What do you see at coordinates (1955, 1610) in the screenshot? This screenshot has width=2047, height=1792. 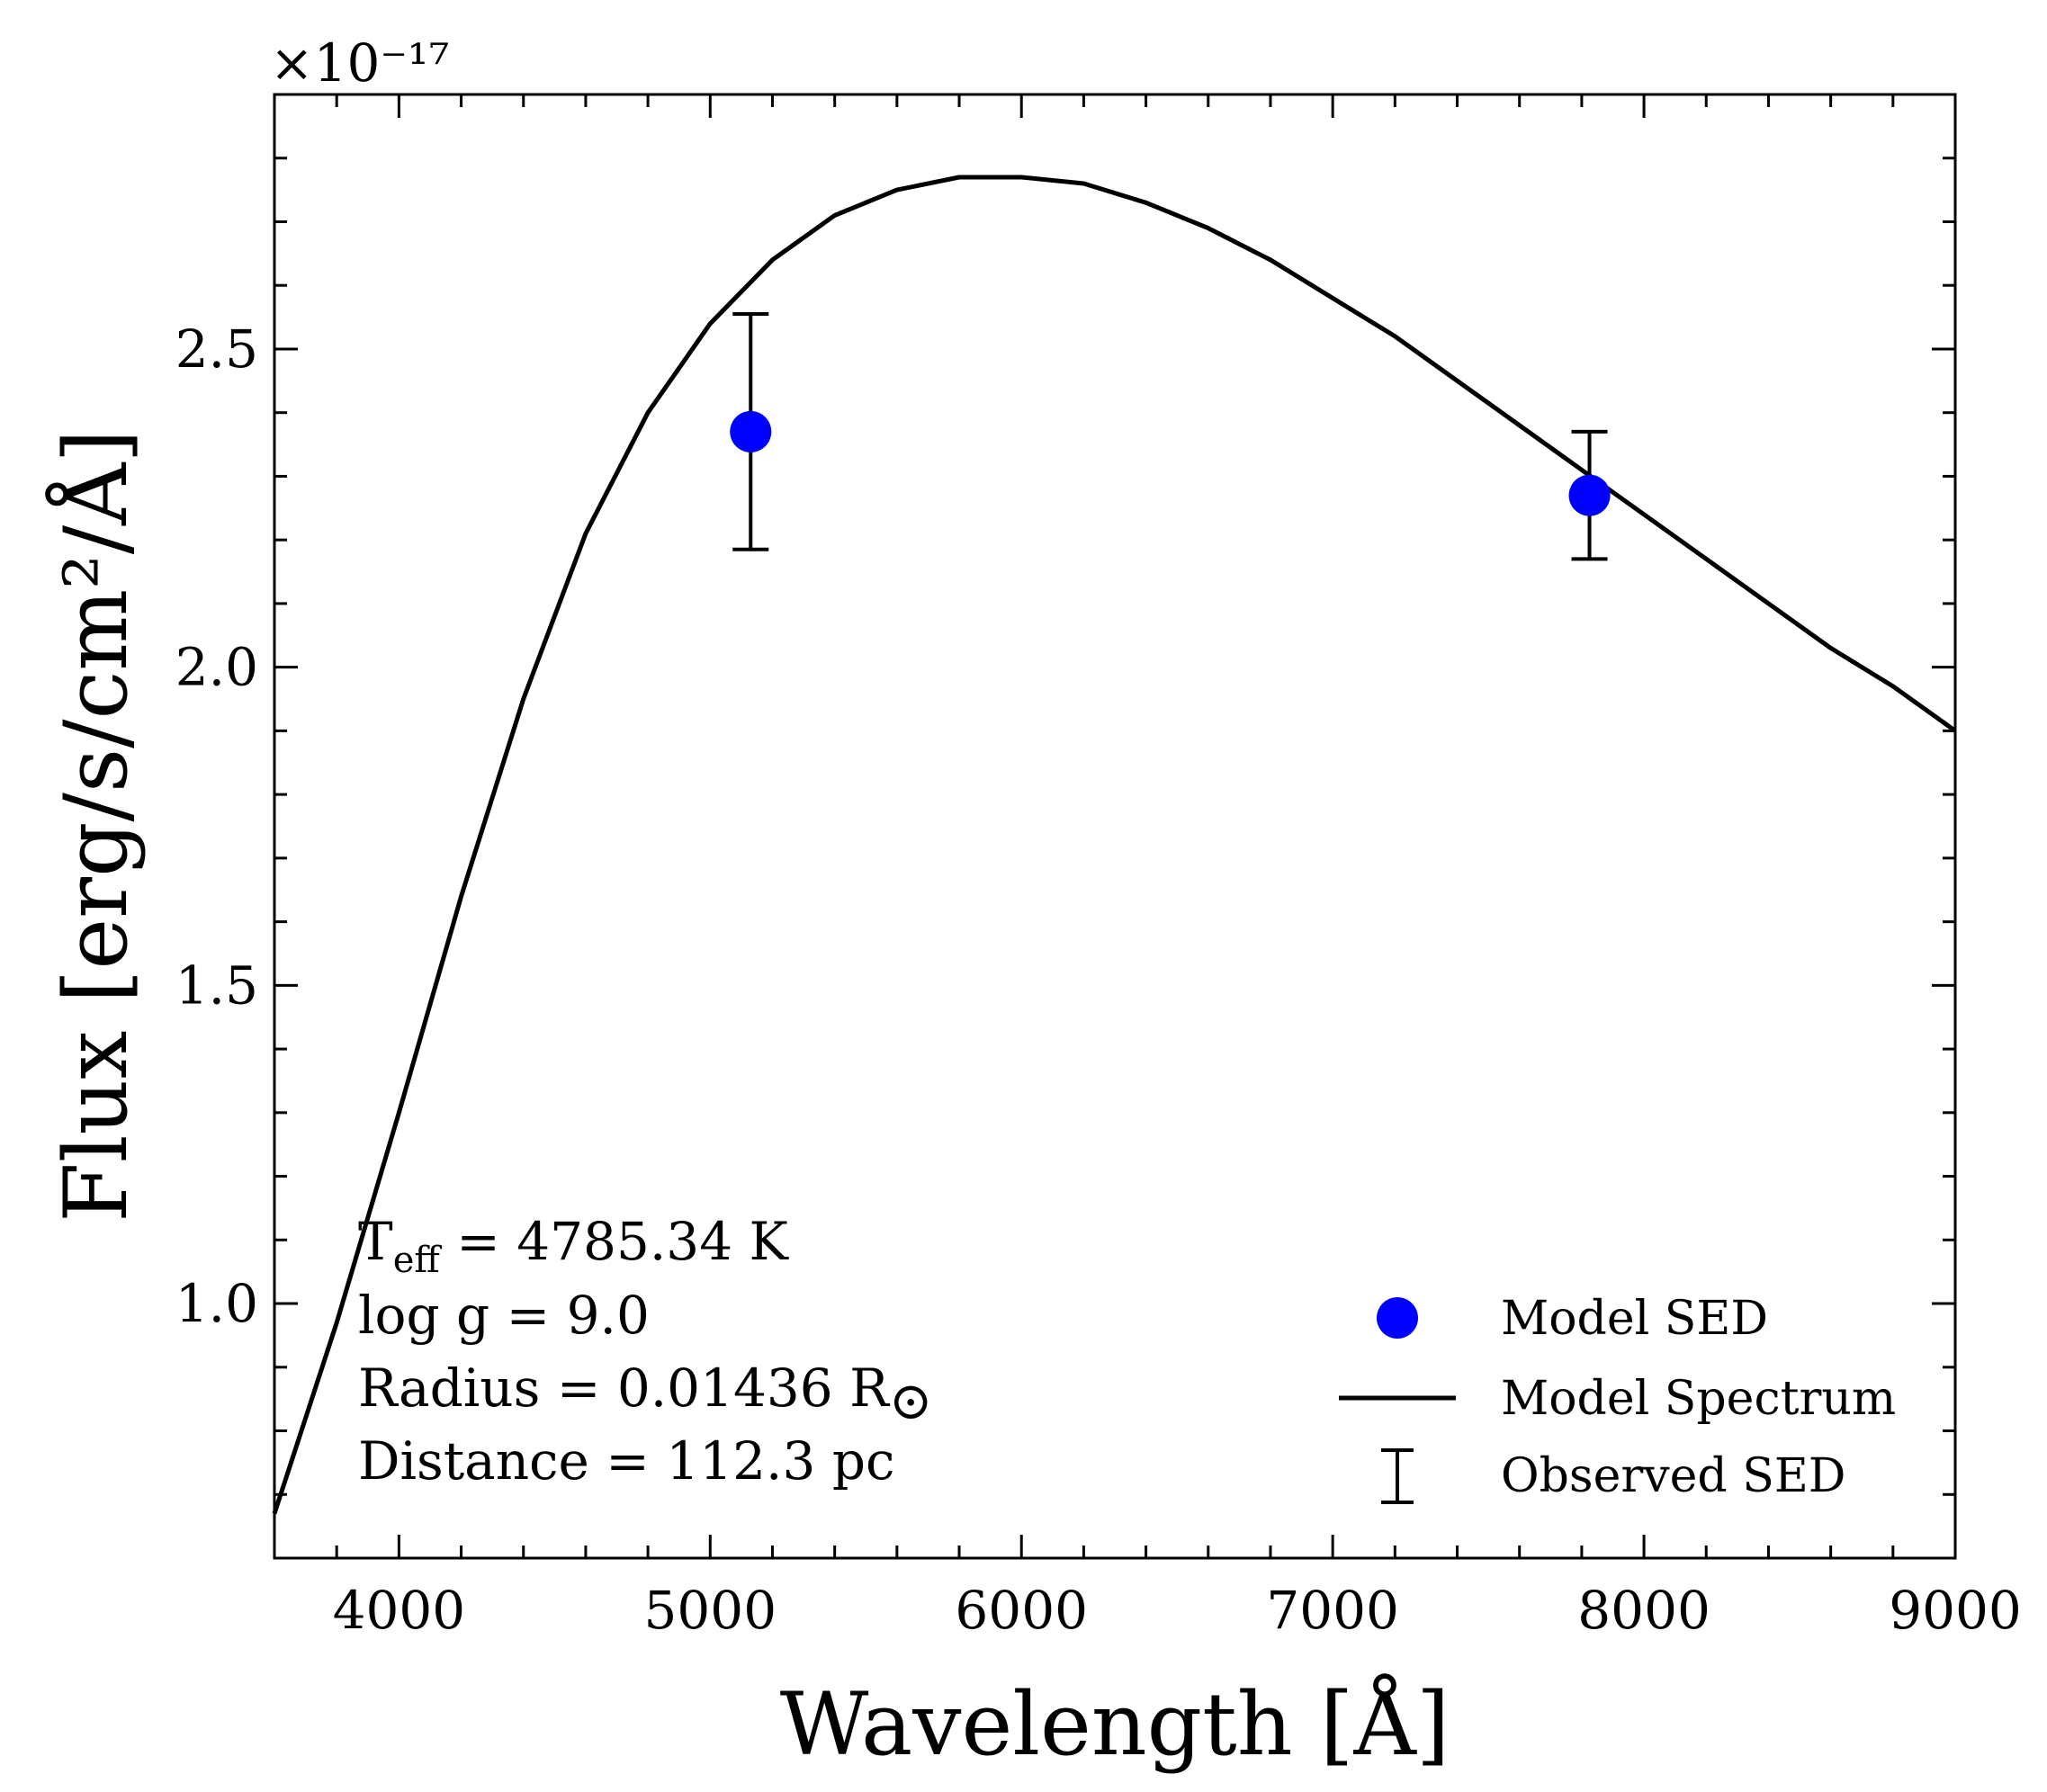 I see `x-tick-label: 9000` at bounding box center [1955, 1610].